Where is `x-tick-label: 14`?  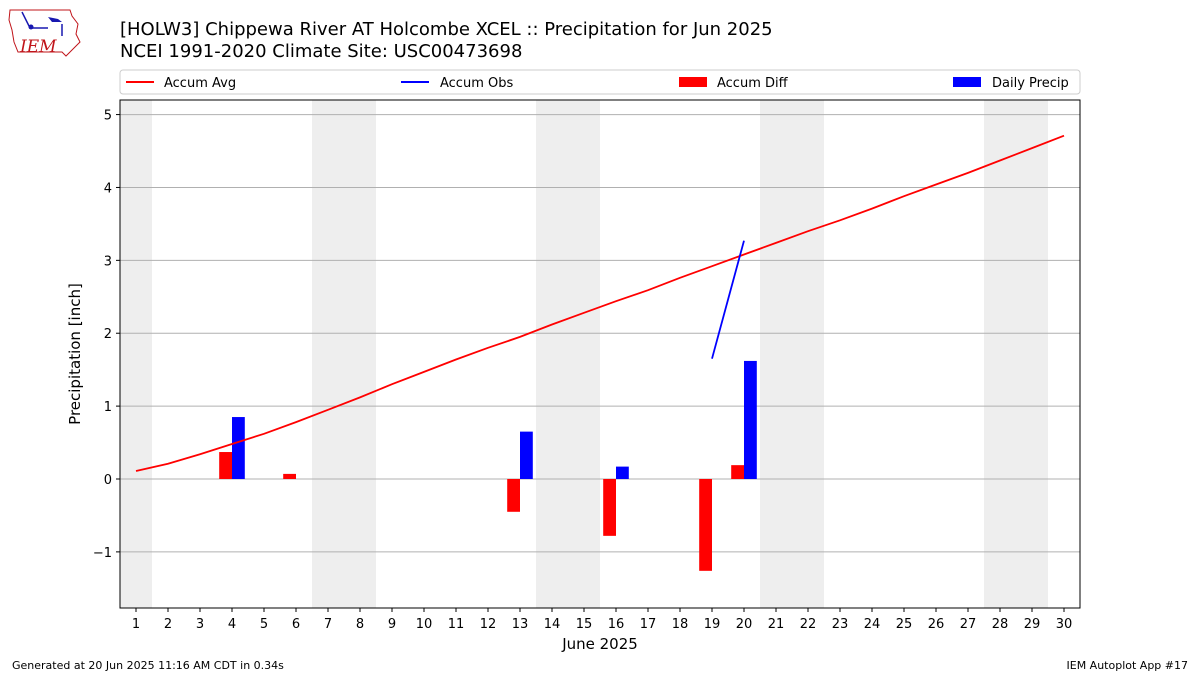 x-tick-label: 14 is located at coordinates (552, 624).